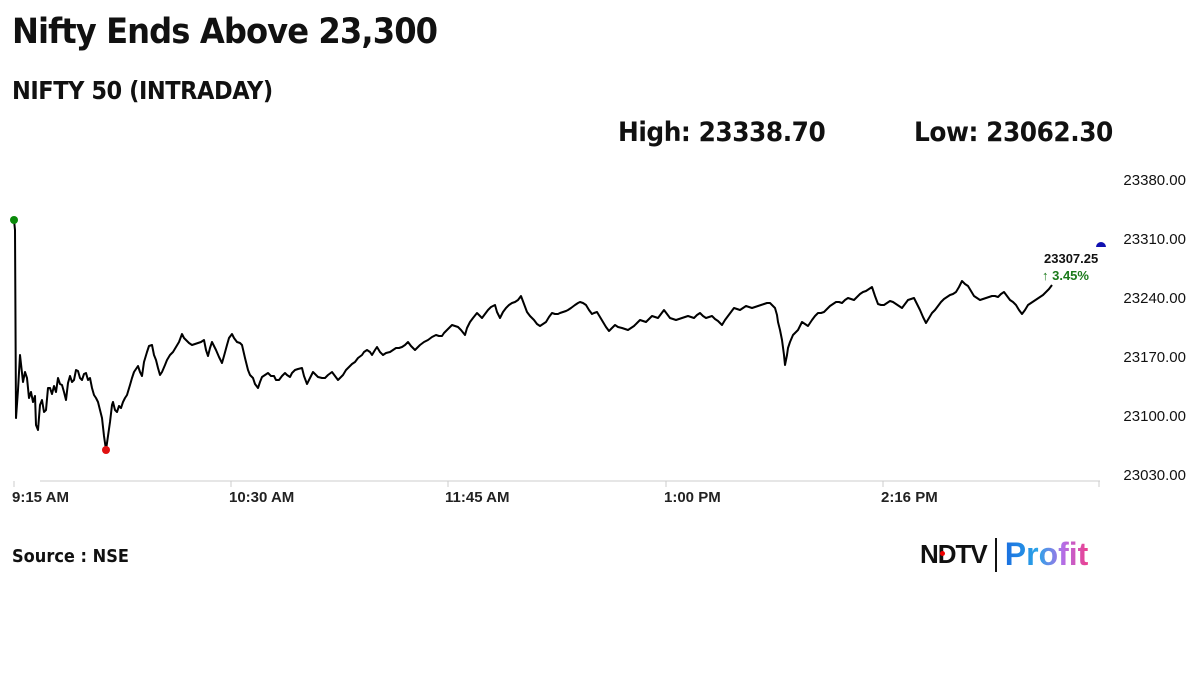  I want to click on ndtv-profit-logo: NDTV Profit, so click(1004, 554).